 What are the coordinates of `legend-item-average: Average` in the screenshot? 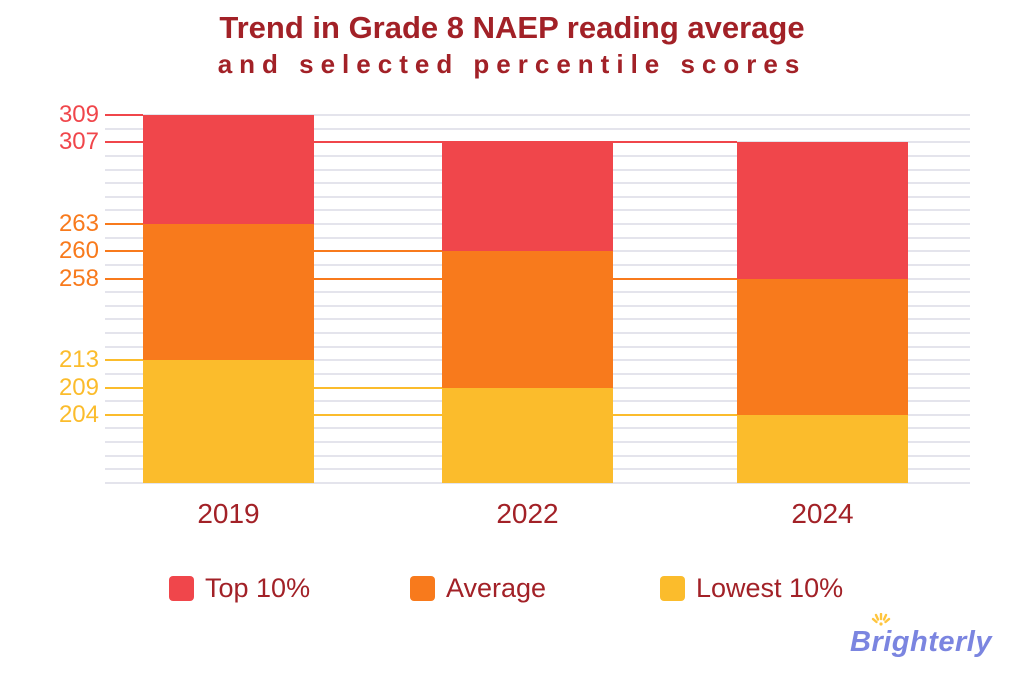 It's located at (478, 588).